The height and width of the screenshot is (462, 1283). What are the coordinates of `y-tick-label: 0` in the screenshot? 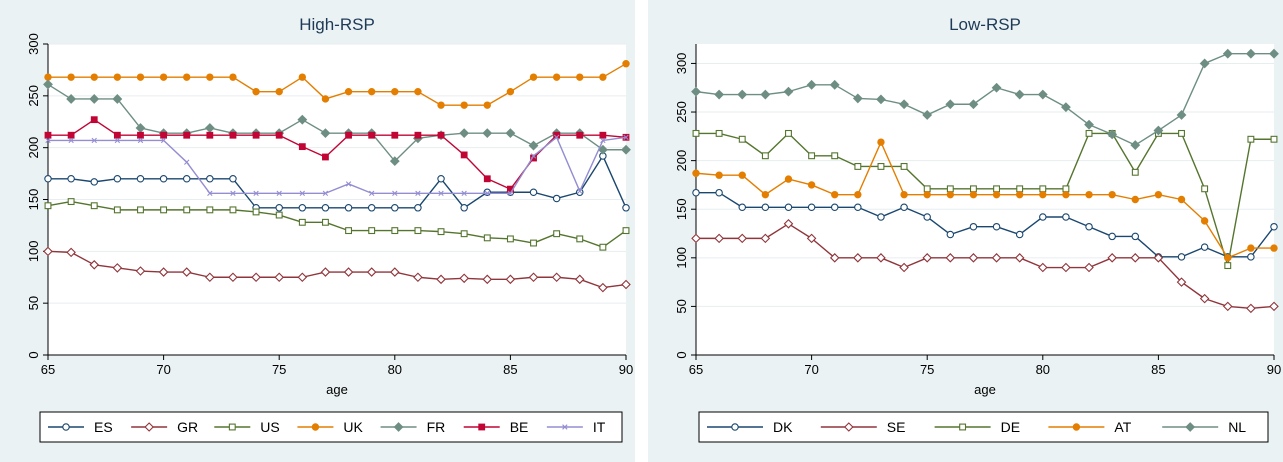 It's located at (33, 354).